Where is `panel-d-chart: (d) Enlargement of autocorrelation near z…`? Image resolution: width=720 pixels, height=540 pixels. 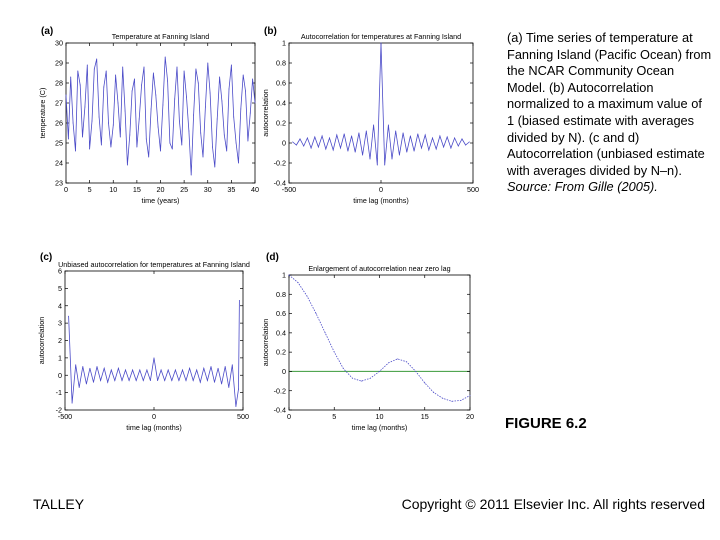
panel-d-chart: (d) Enlargement of autocorrelation near z… is located at coordinates (367, 342).